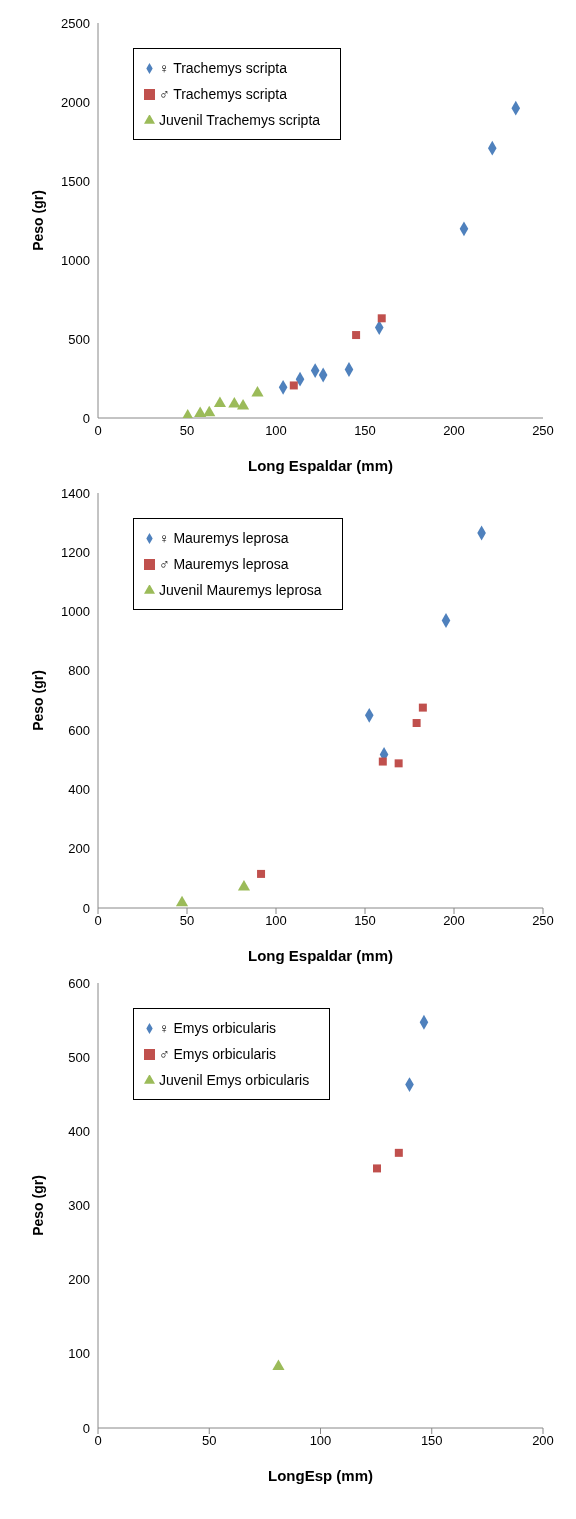 This screenshot has width=576, height=1519. I want to click on y-tick-label: 100, so click(79, 1354).